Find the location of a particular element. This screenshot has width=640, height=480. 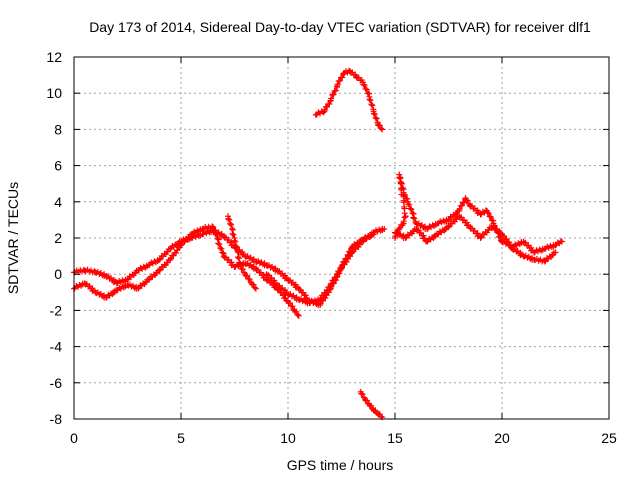

y-tick-label: -4 is located at coordinates (56, 347).